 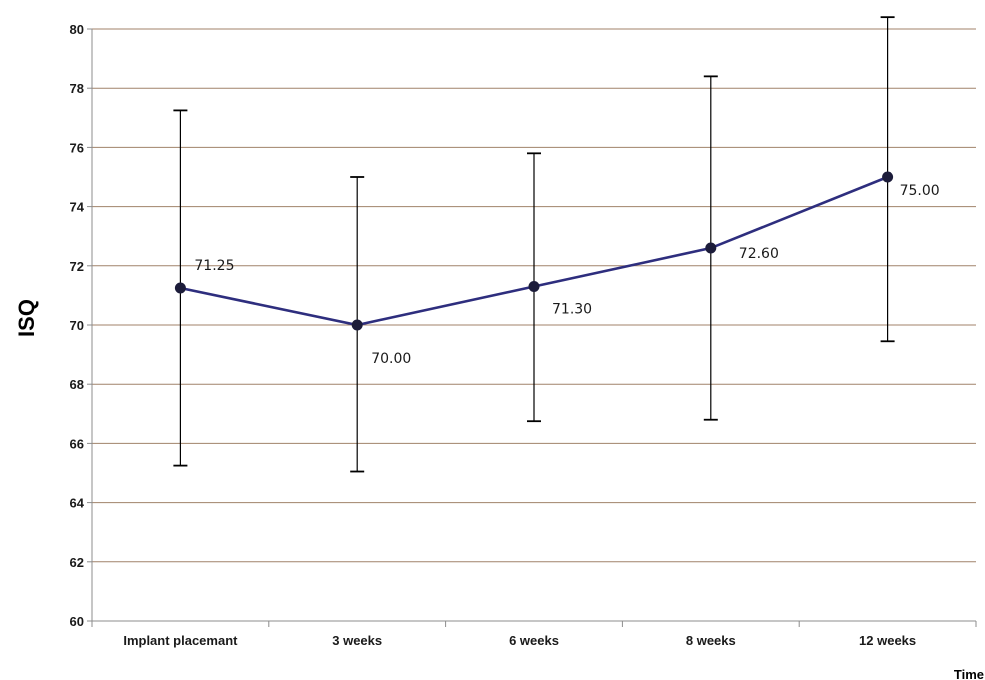 I want to click on data-label: 71.25, so click(x=214, y=266).